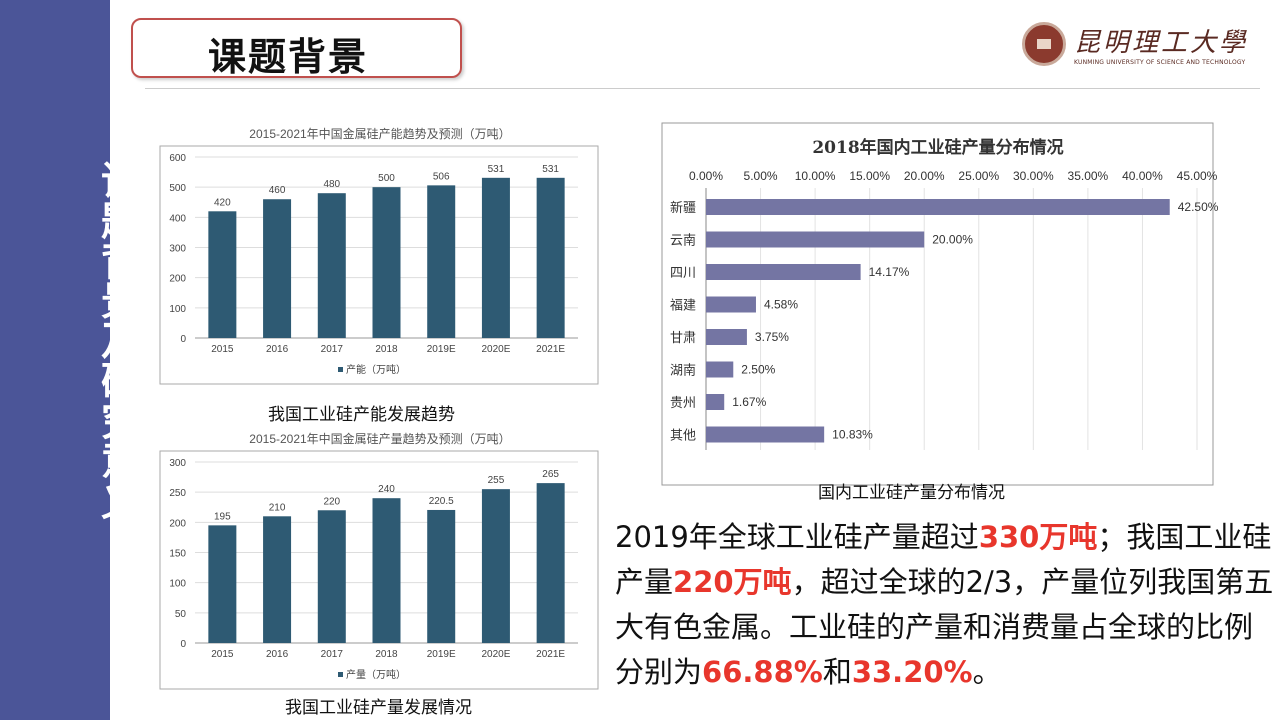  I want to click on y-category-label: 贵州, so click(683, 402).